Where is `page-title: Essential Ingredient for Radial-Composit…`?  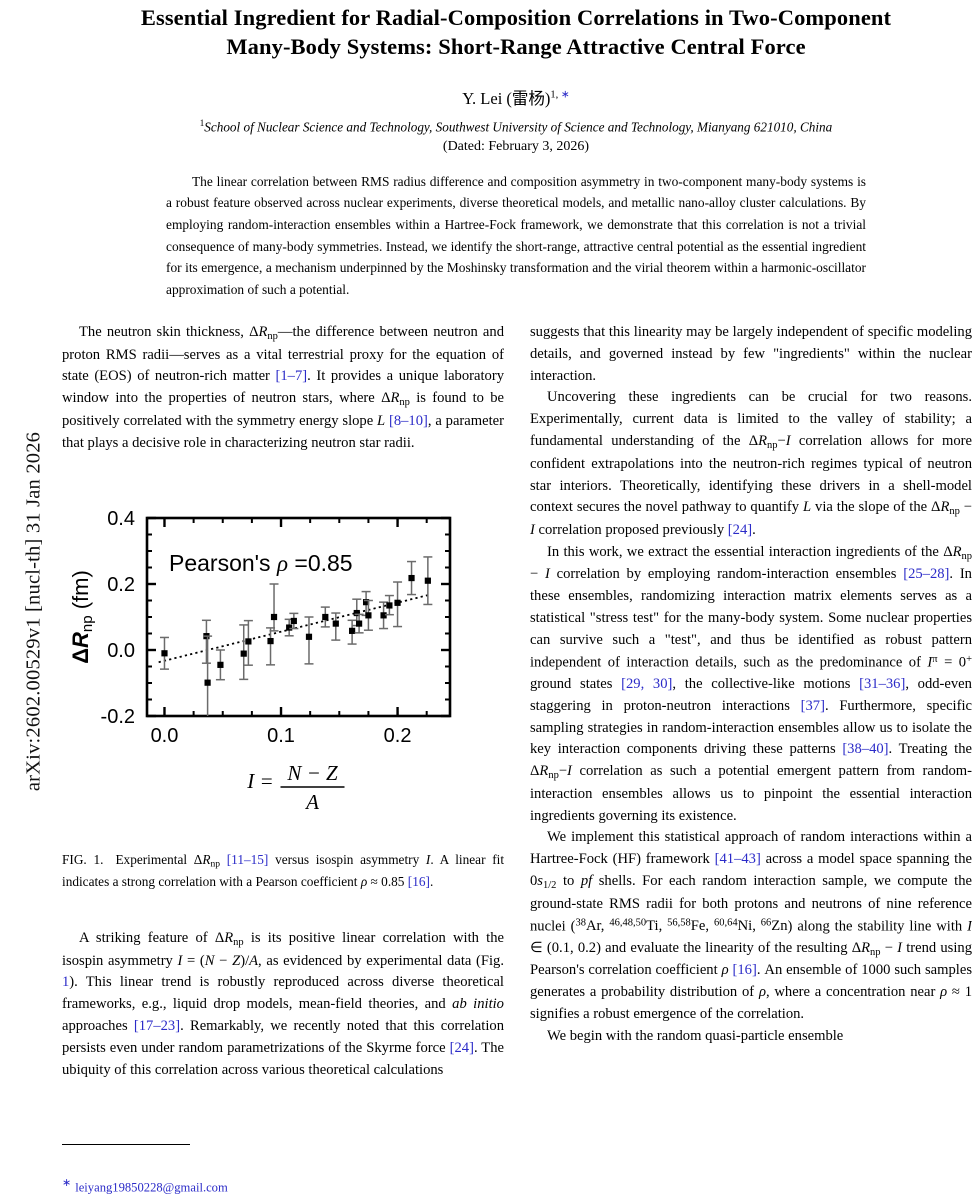 page-title: Essential Ingredient for Radial-Composit… is located at coordinates (516, 32).